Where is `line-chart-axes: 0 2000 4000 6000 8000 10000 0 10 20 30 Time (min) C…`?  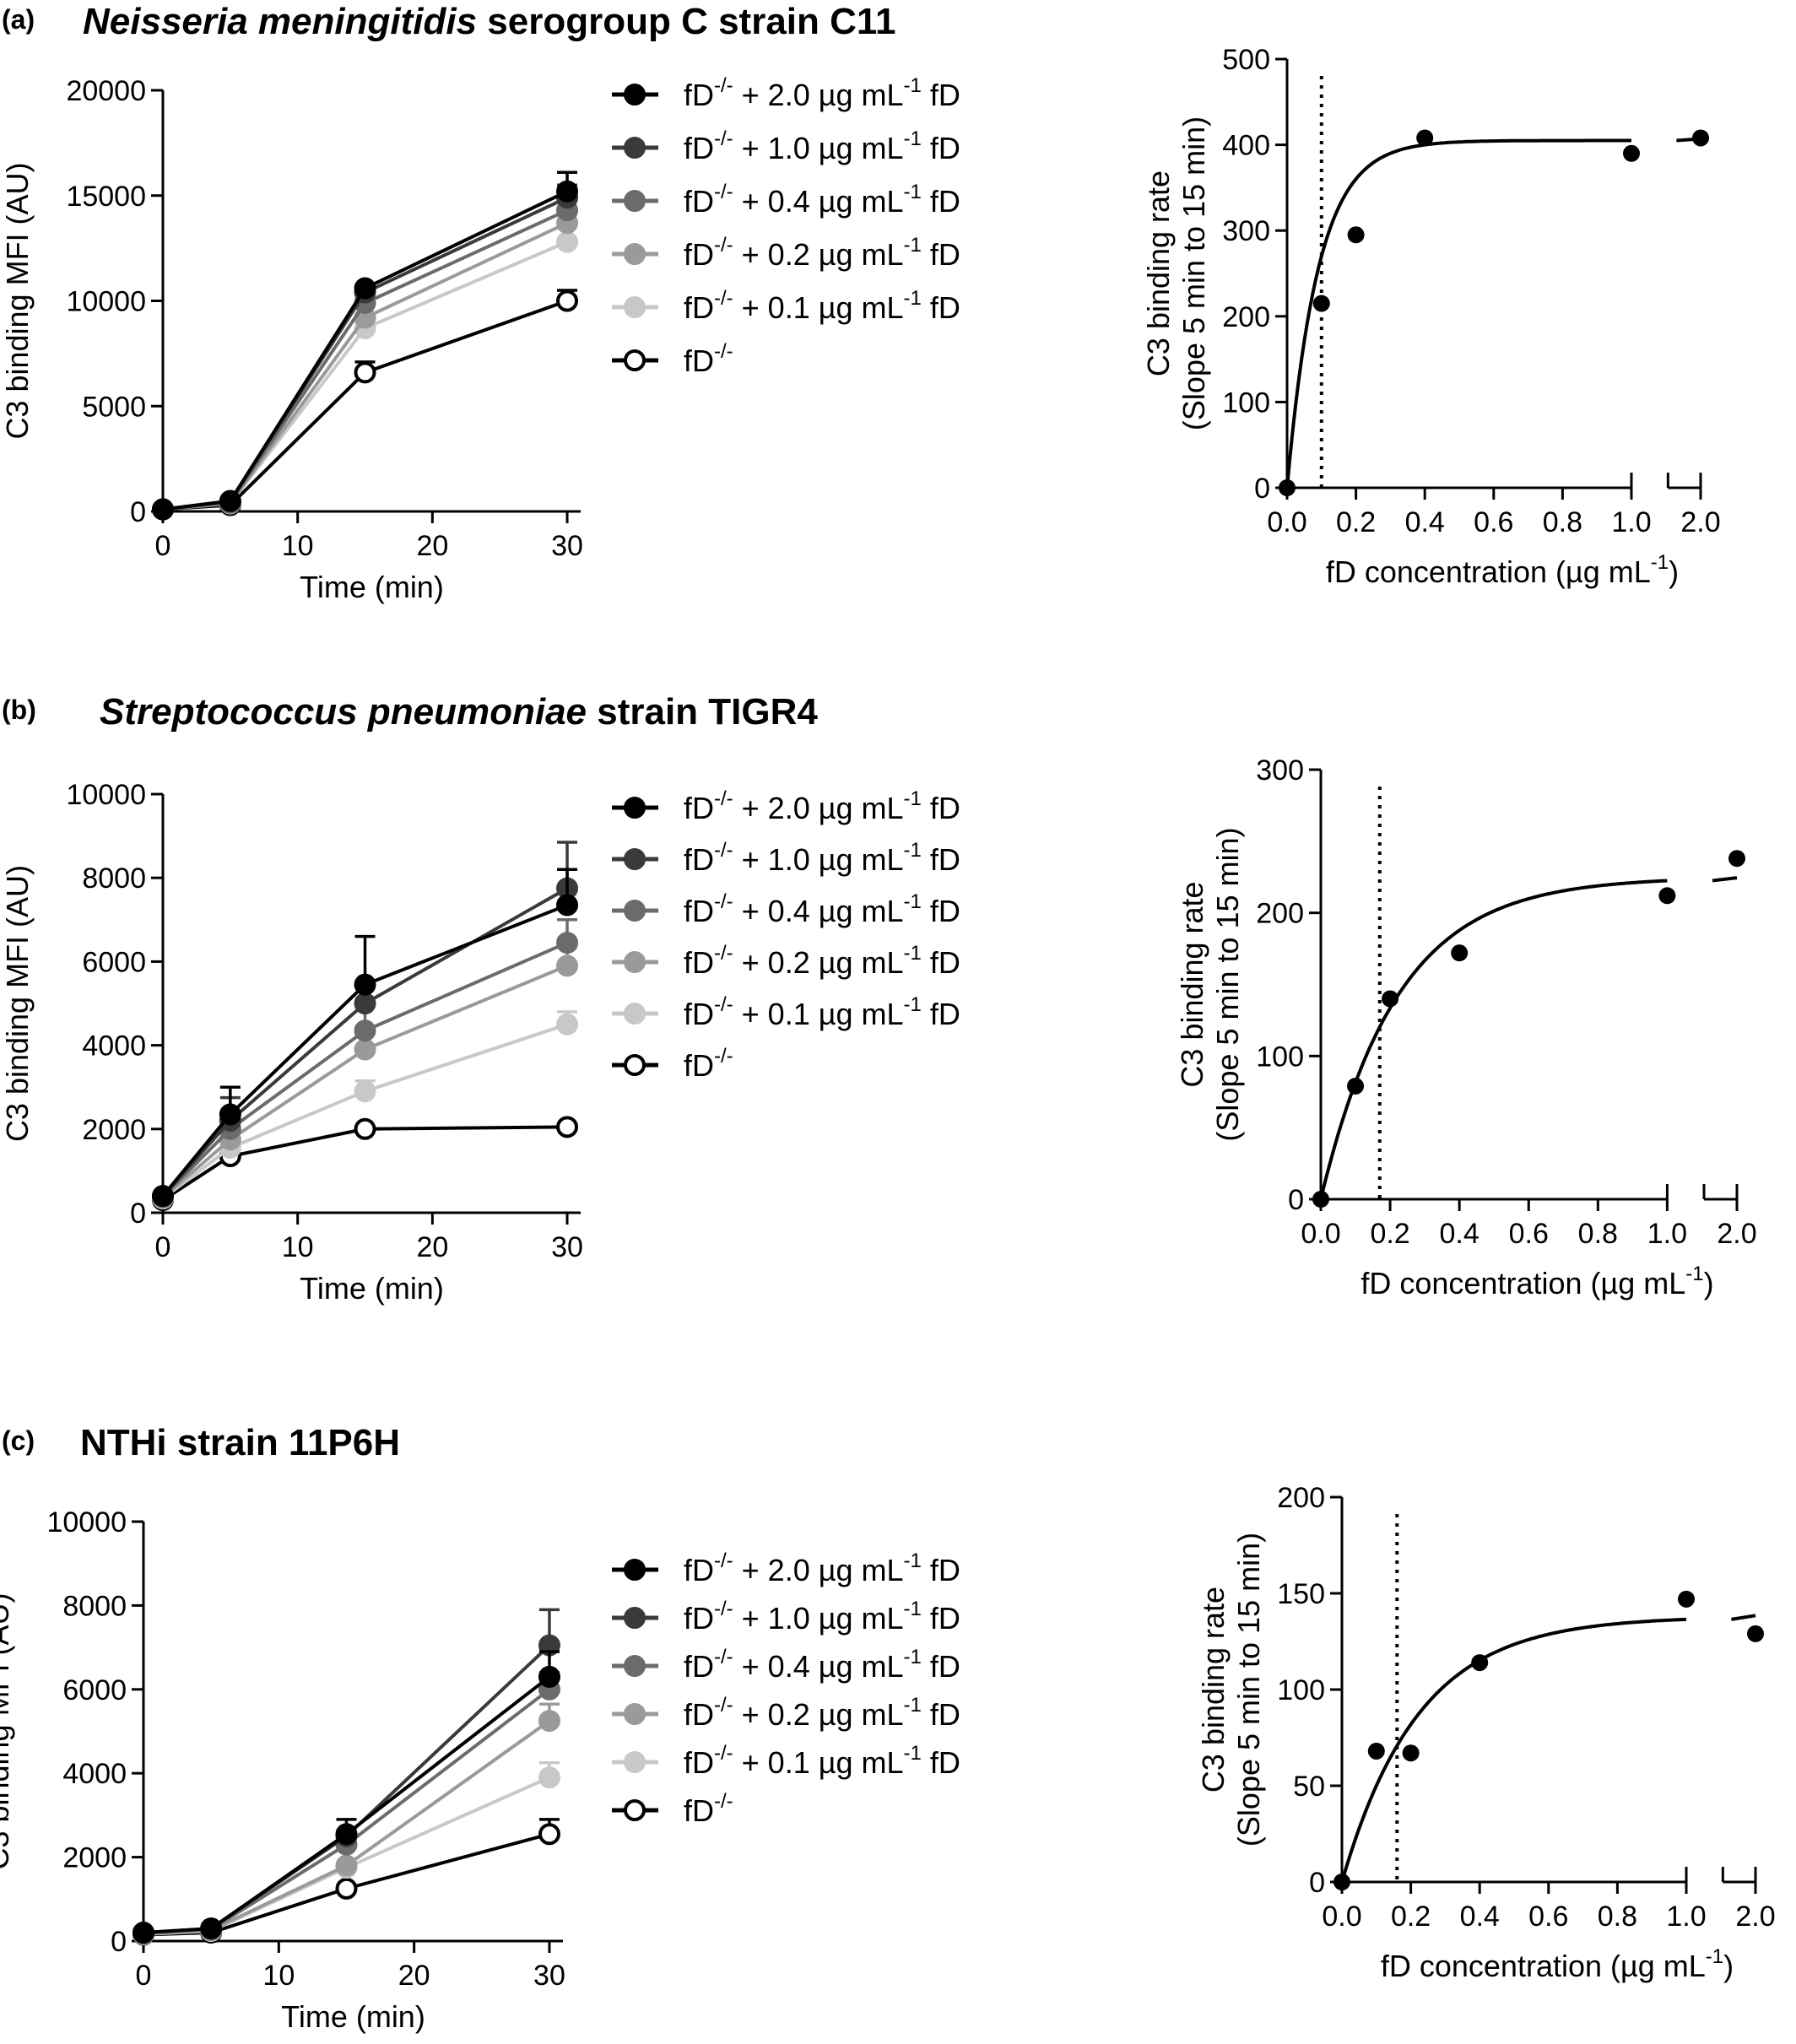
line-chart-axes: 0 2000 4000 6000 8000 10000 0 10 20 30 Time (min) C… is located at coordinates (291, 1042).